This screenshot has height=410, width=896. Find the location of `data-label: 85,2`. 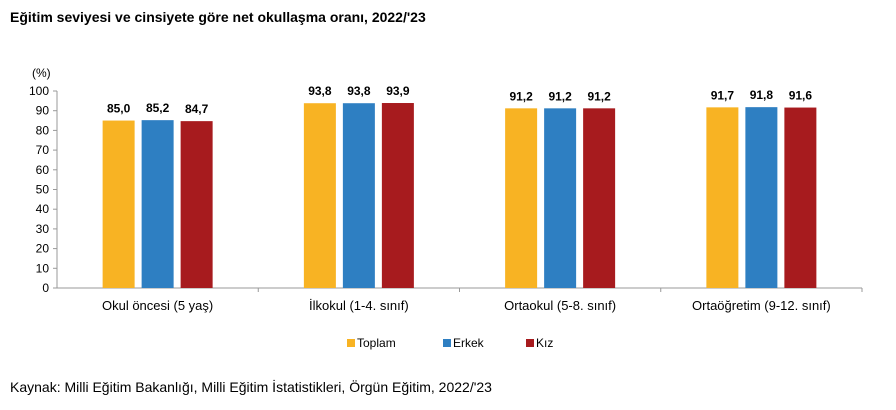

data-label: 85,2 is located at coordinates (158, 108).